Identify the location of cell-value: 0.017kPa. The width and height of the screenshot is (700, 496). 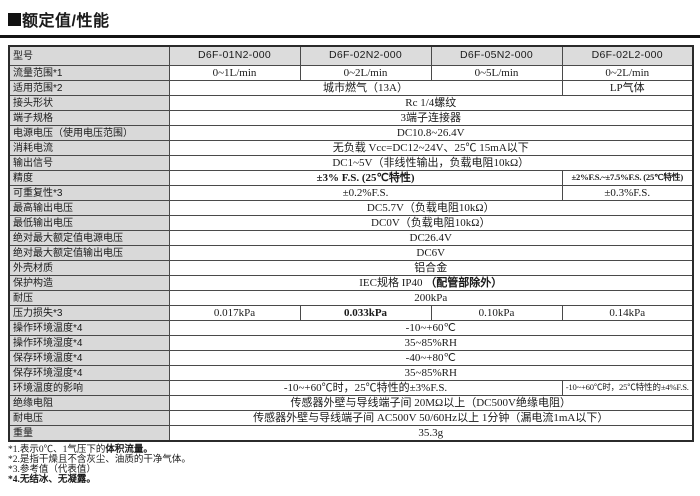
(234, 313).